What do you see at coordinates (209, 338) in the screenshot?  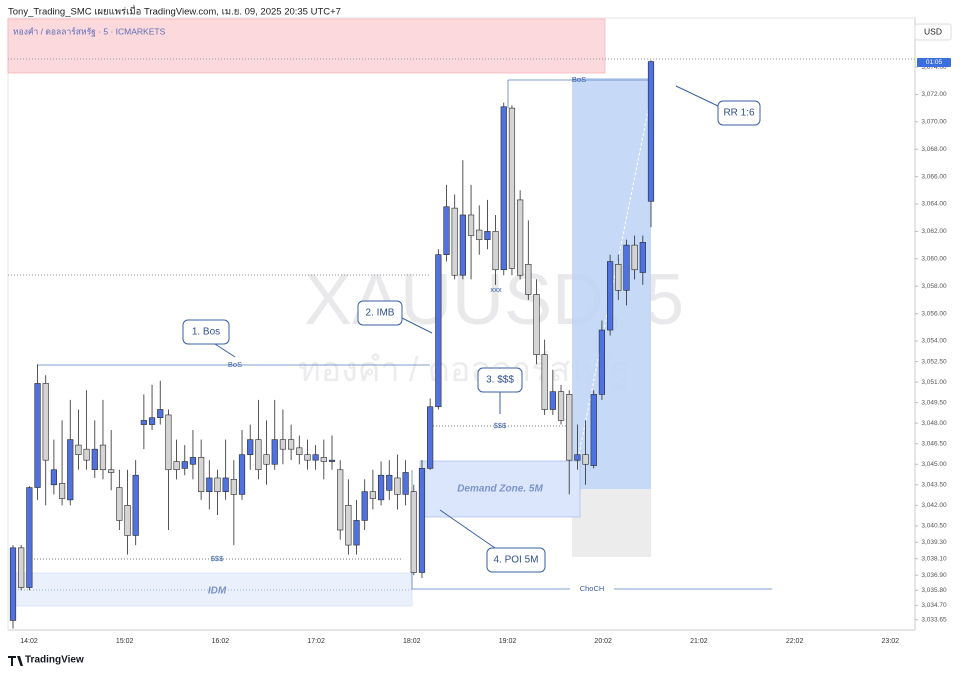 I see `callout: 1. Bos` at bounding box center [209, 338].